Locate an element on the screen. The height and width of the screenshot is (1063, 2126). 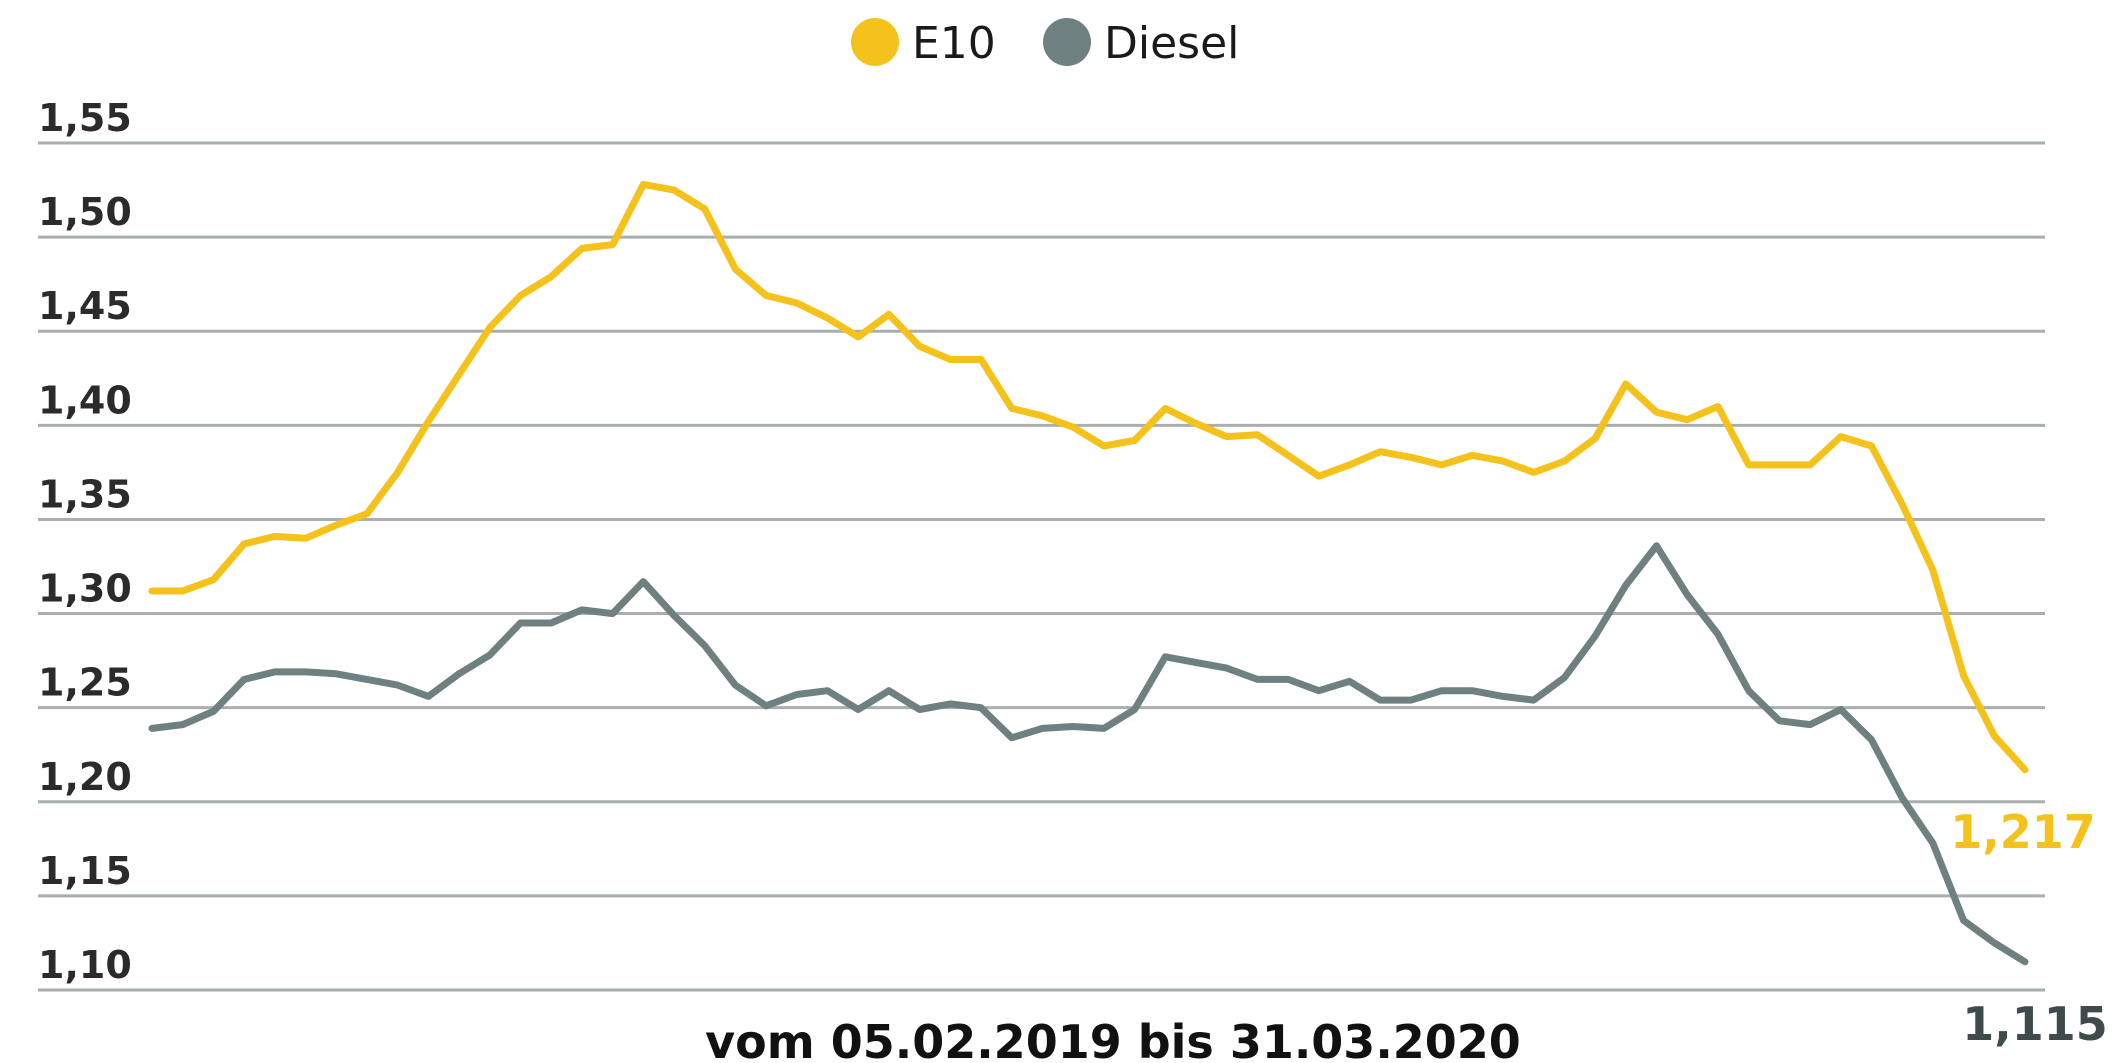
y-tick-label: 1,40 is located at coordinates (85, 400).